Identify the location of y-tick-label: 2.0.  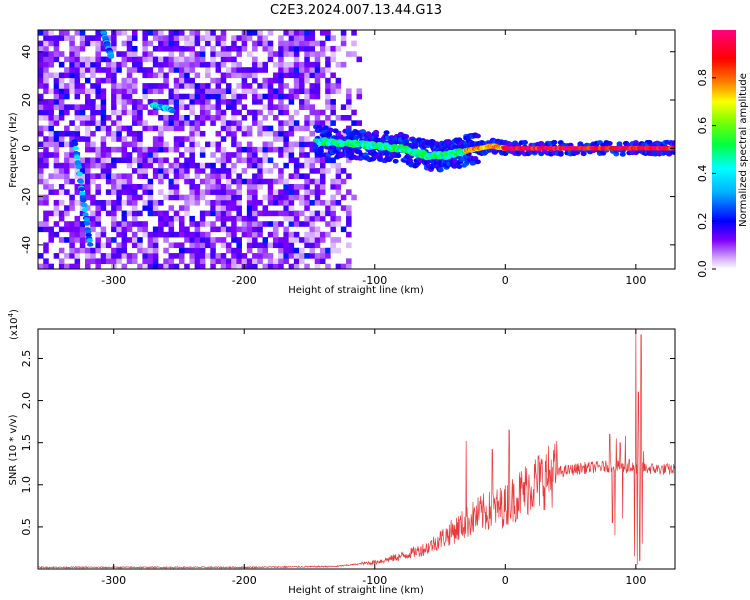
(26, 401).